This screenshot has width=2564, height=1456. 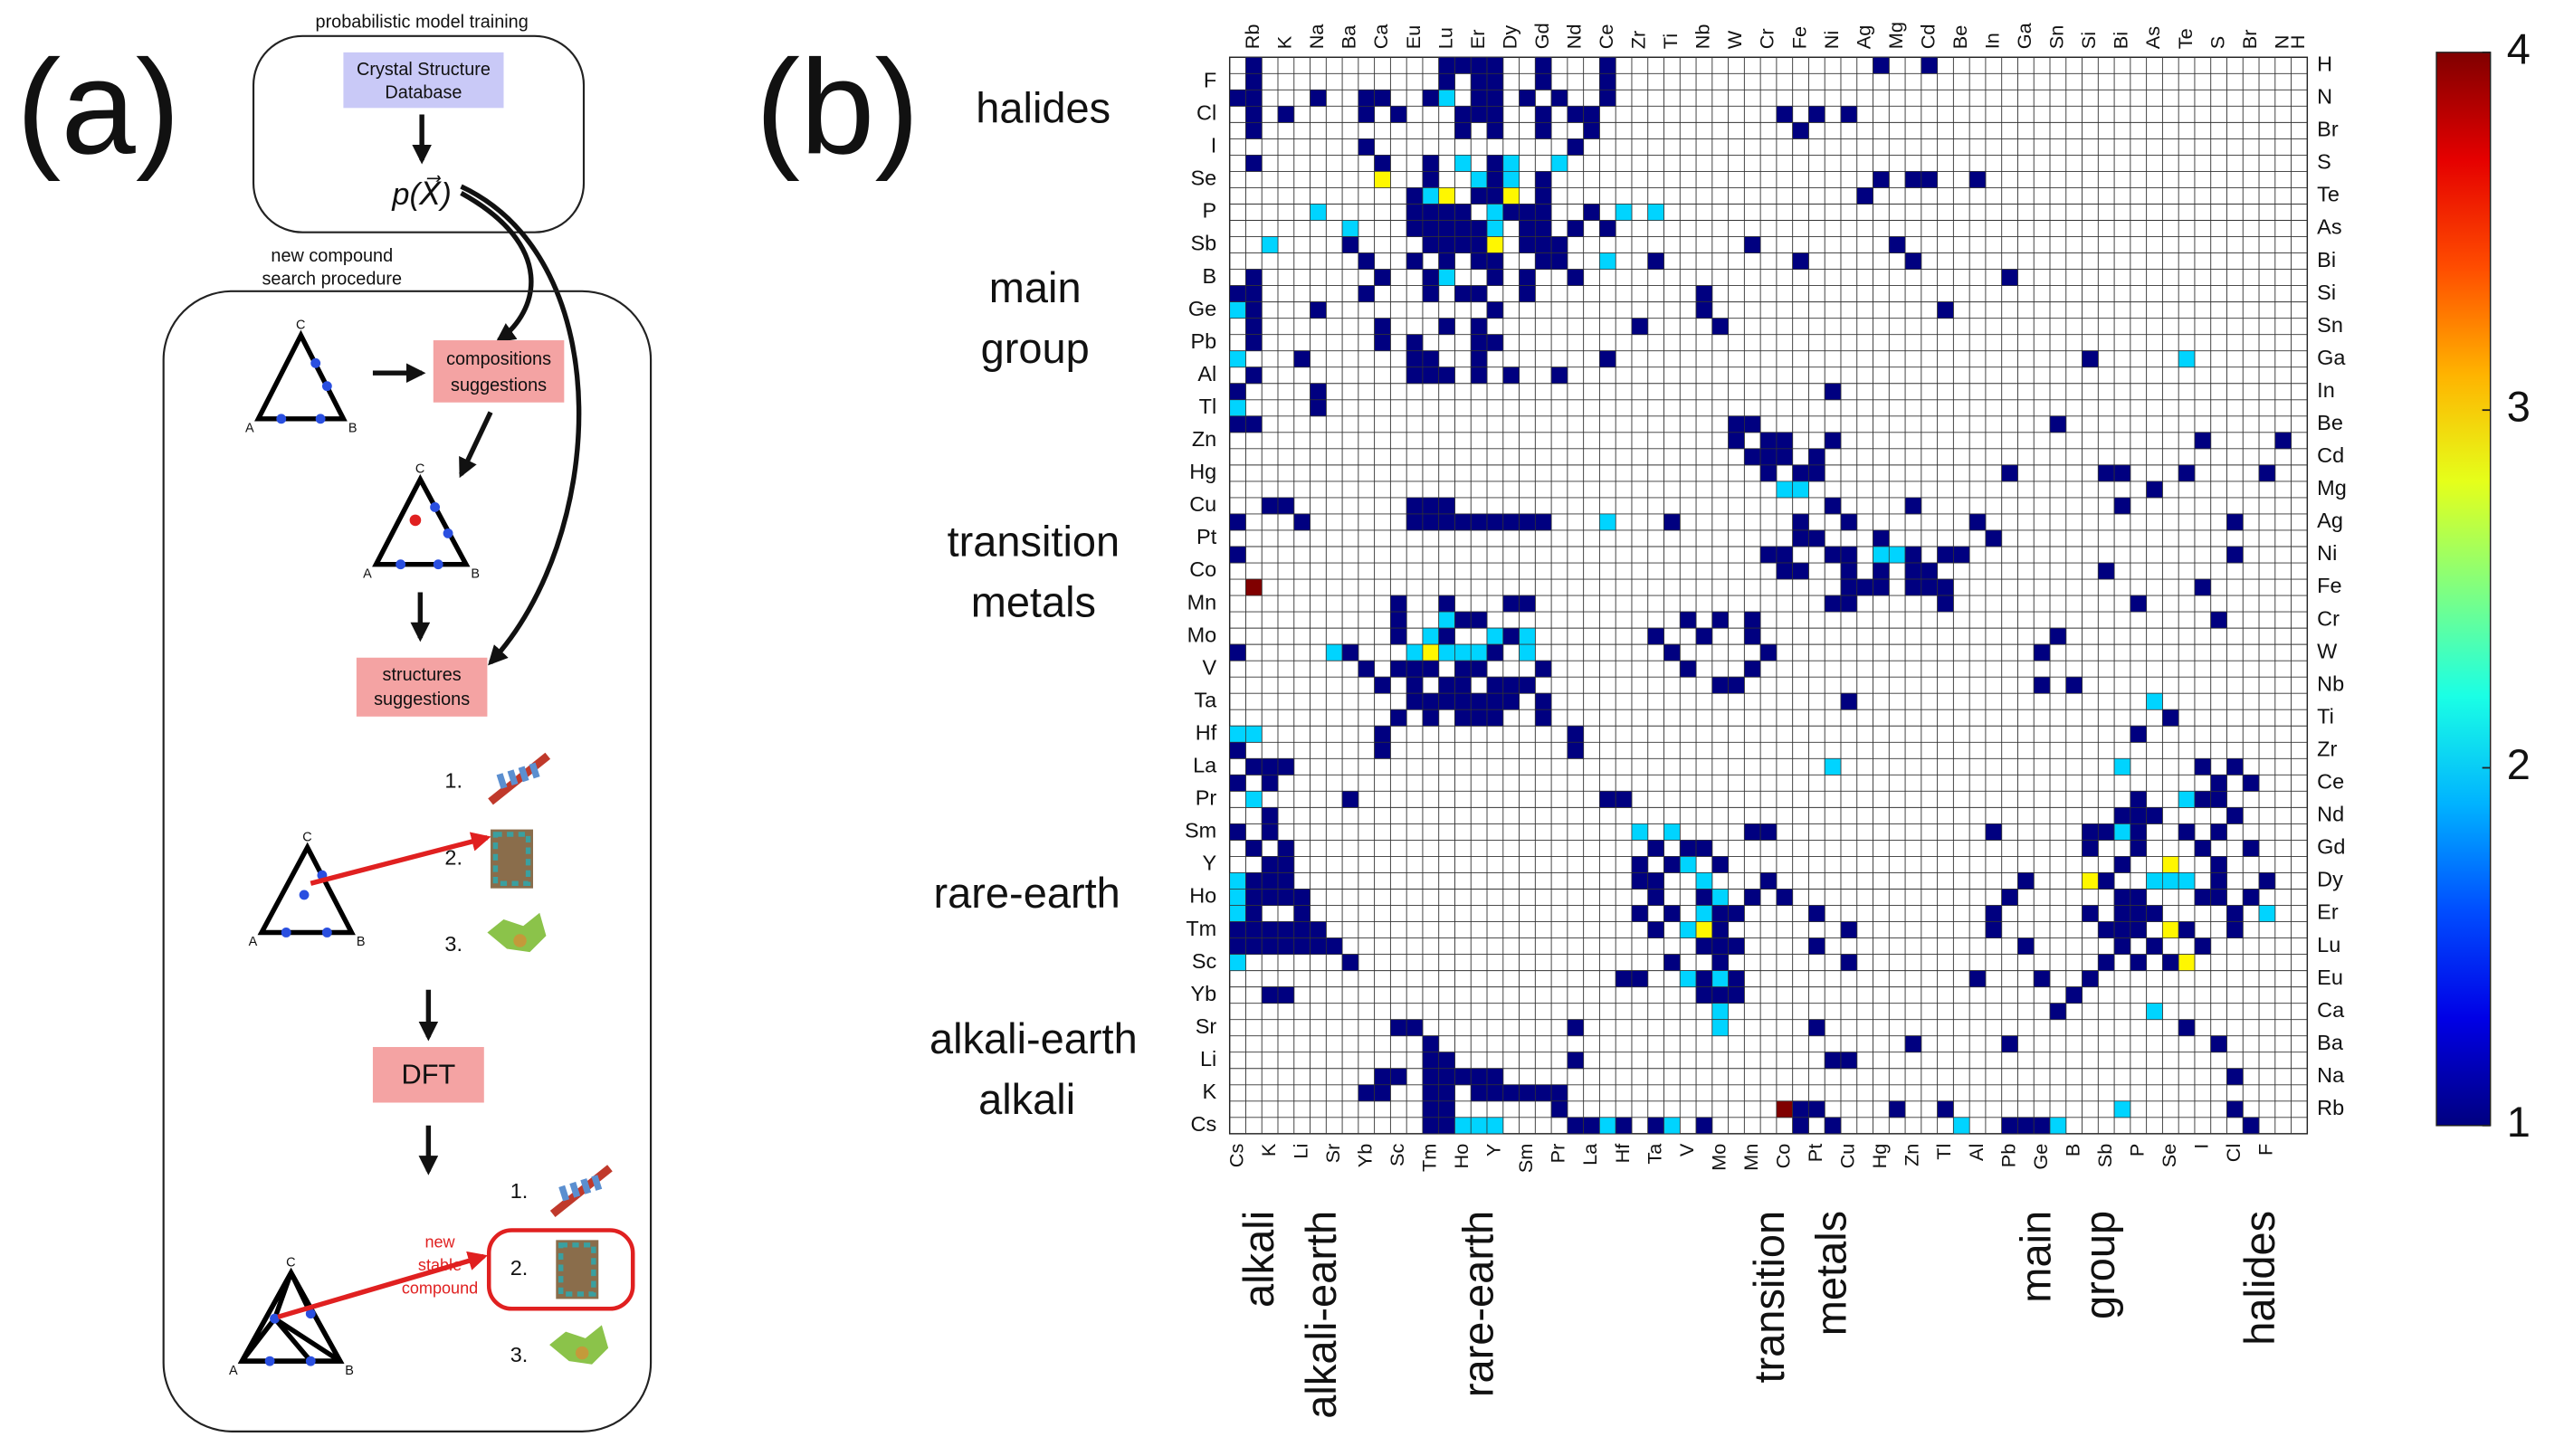 I want to click on column-label: Lu, so click(x=1445, y=38).